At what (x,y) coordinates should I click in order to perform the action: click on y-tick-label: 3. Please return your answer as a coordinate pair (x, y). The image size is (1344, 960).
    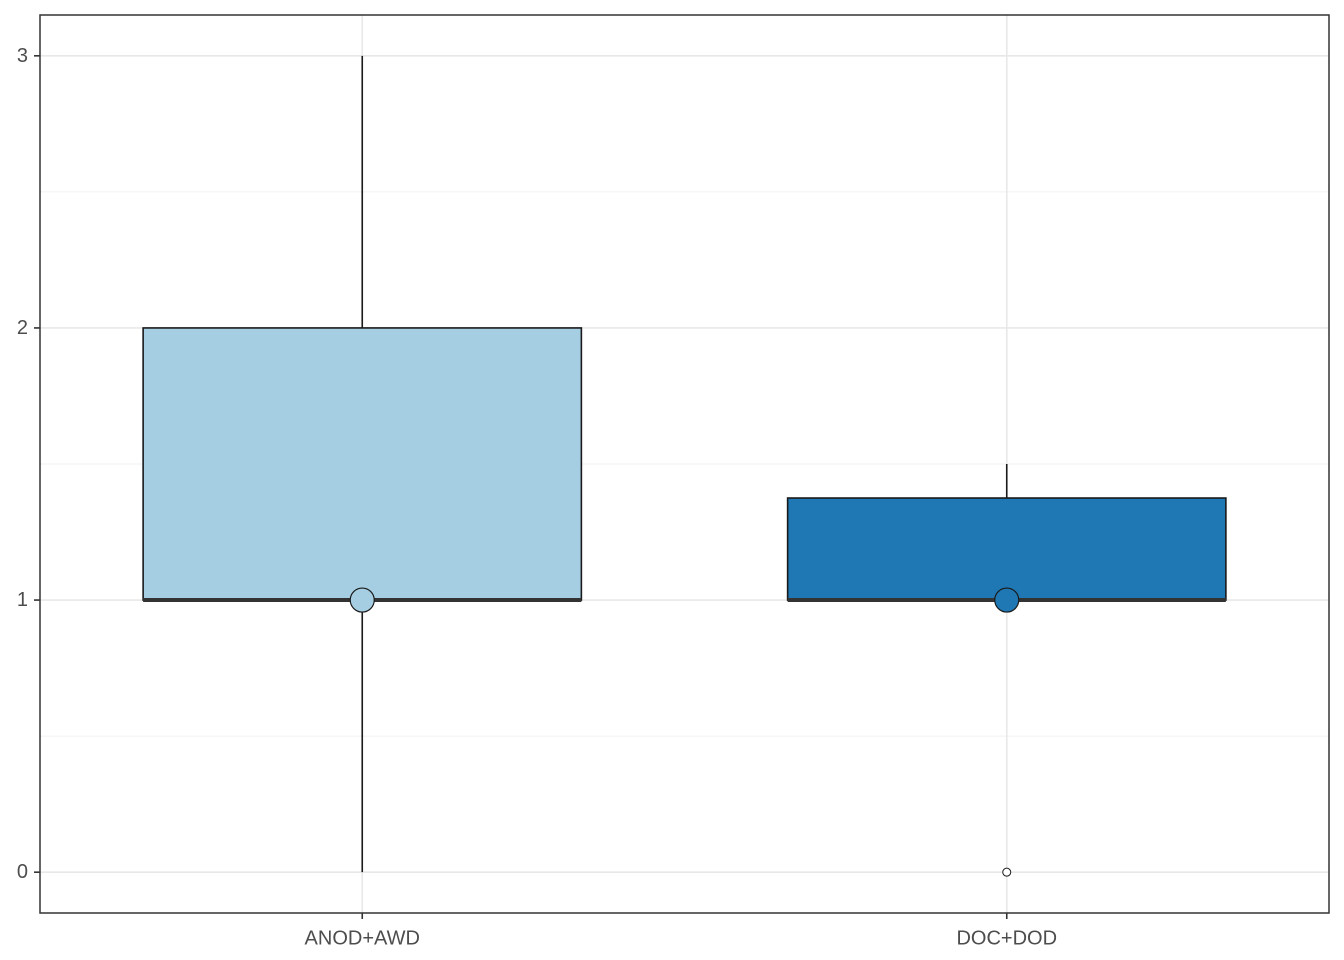
    Looking at the image, I should click on (22, 56).